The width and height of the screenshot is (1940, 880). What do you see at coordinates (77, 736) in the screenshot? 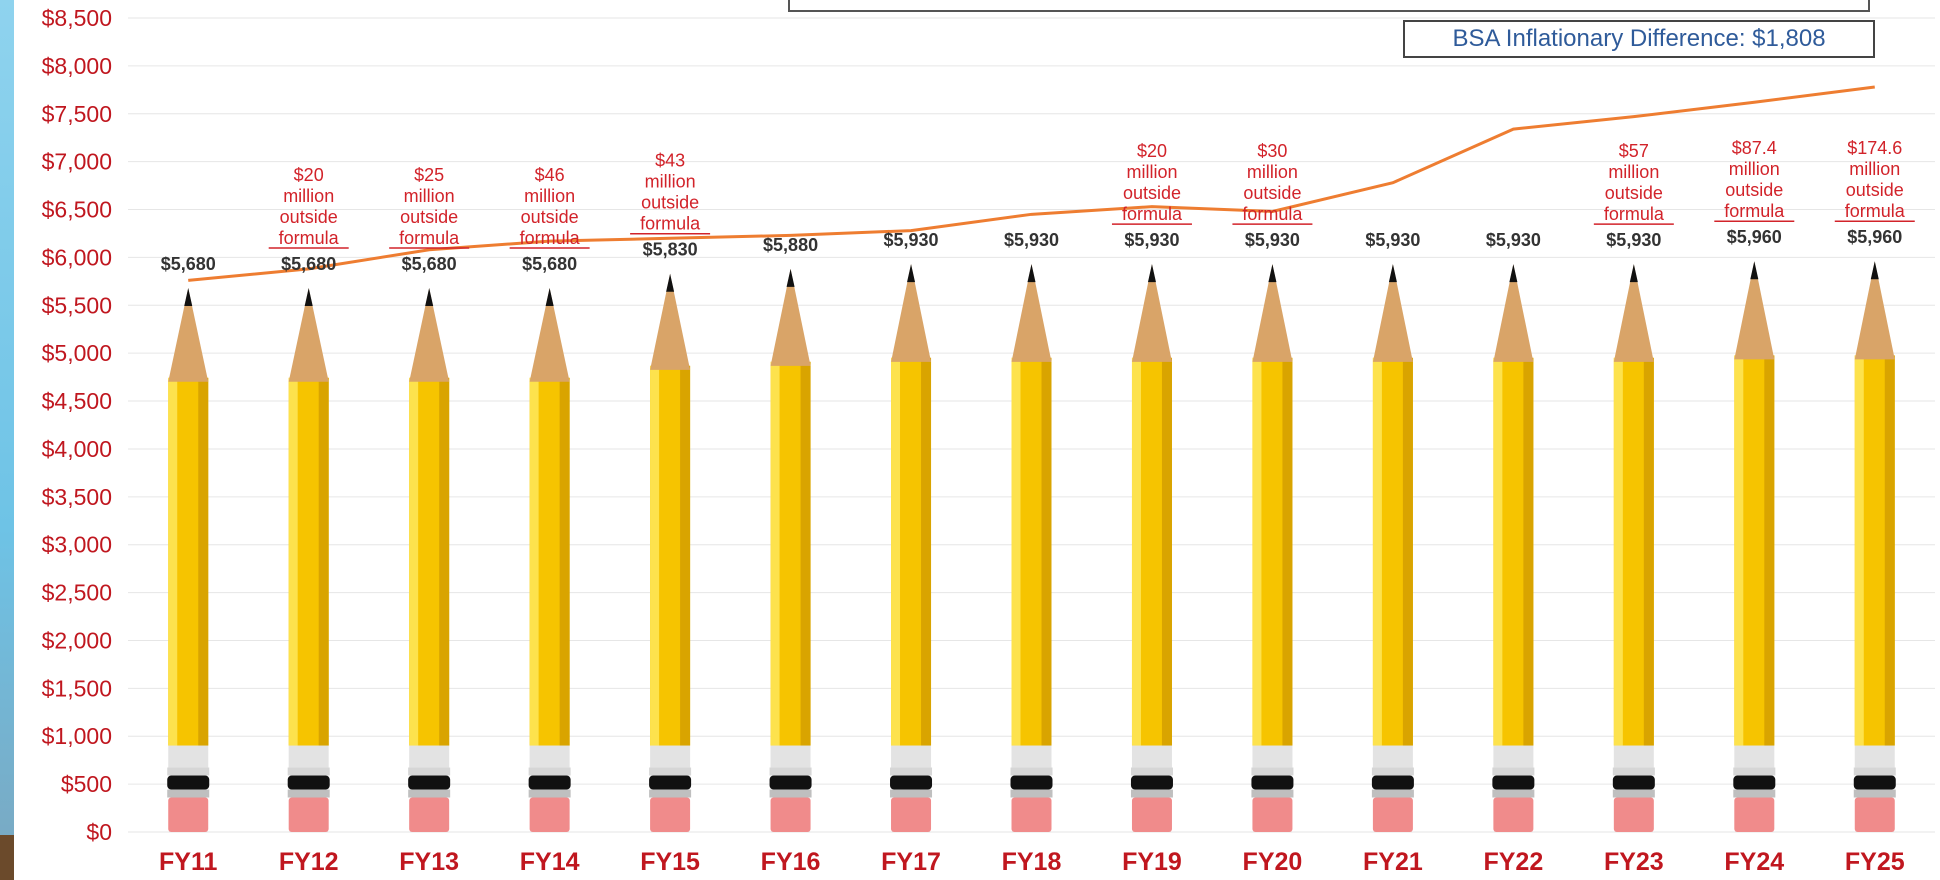
I see `y-tick-label: $1,000` at bounding box center [77, 736].